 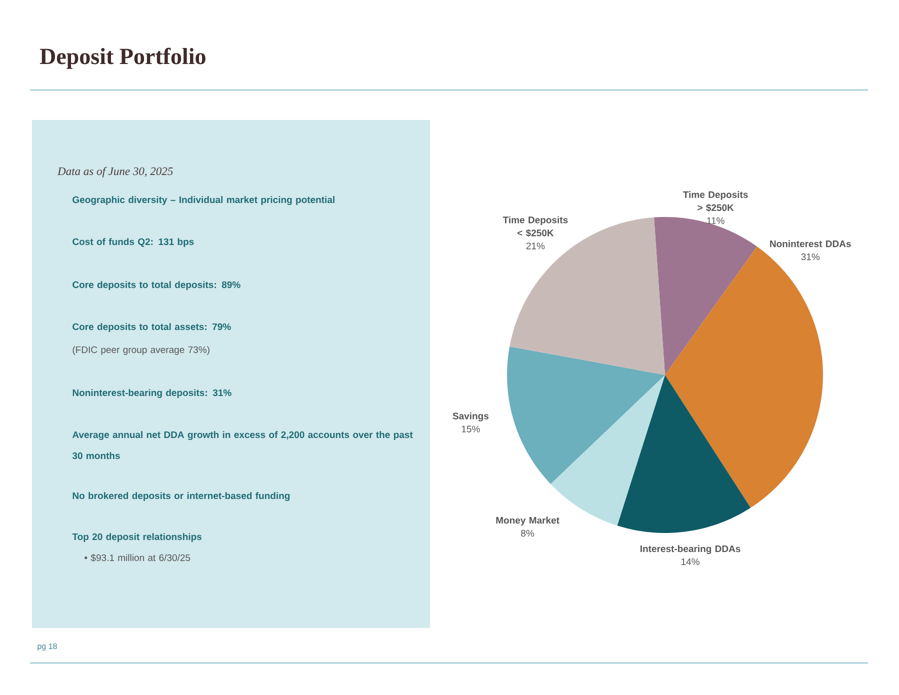 I want to click on text: No brokered deposits or internet-based funding, so click(x=181, y=496).